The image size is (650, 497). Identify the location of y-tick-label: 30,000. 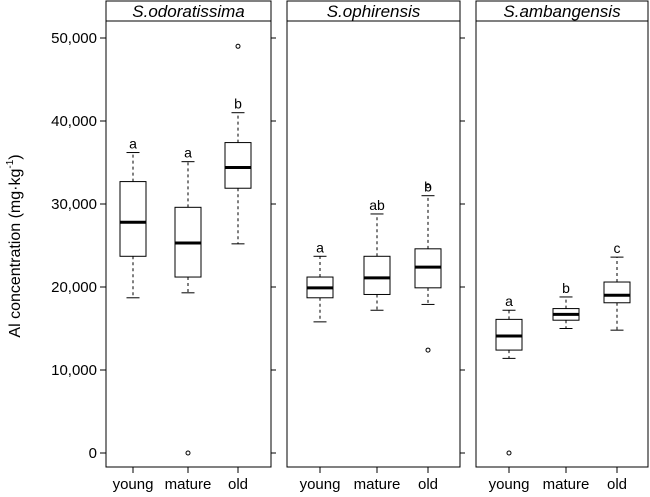
(74, 204).